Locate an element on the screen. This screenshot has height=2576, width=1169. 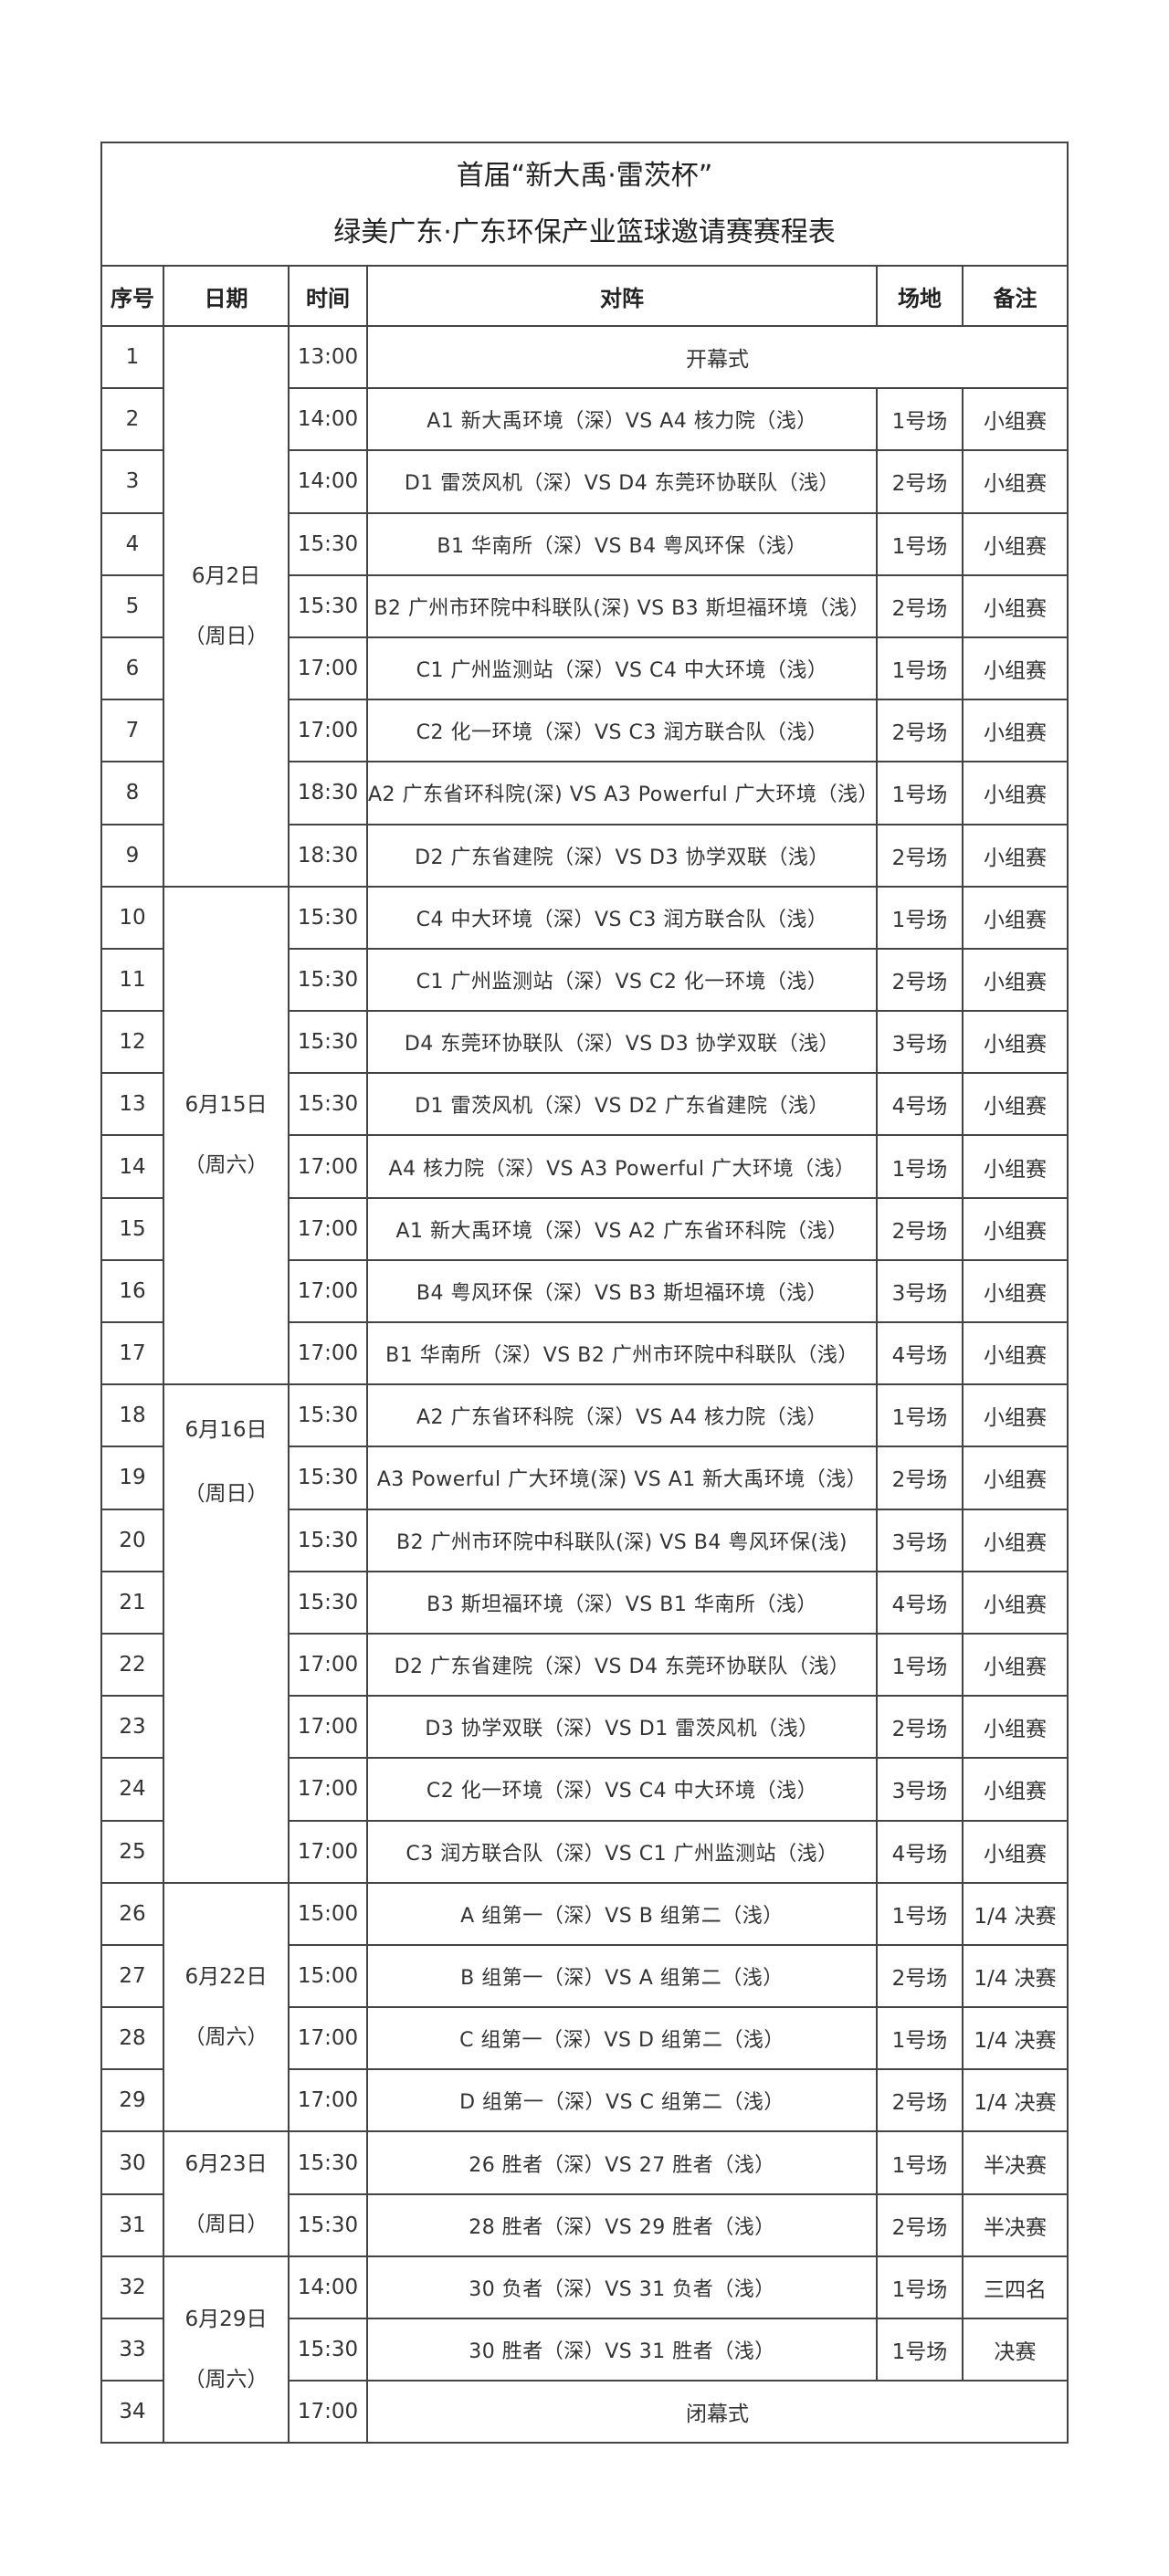
row-number: 5 is located at coordinates (132, 605).